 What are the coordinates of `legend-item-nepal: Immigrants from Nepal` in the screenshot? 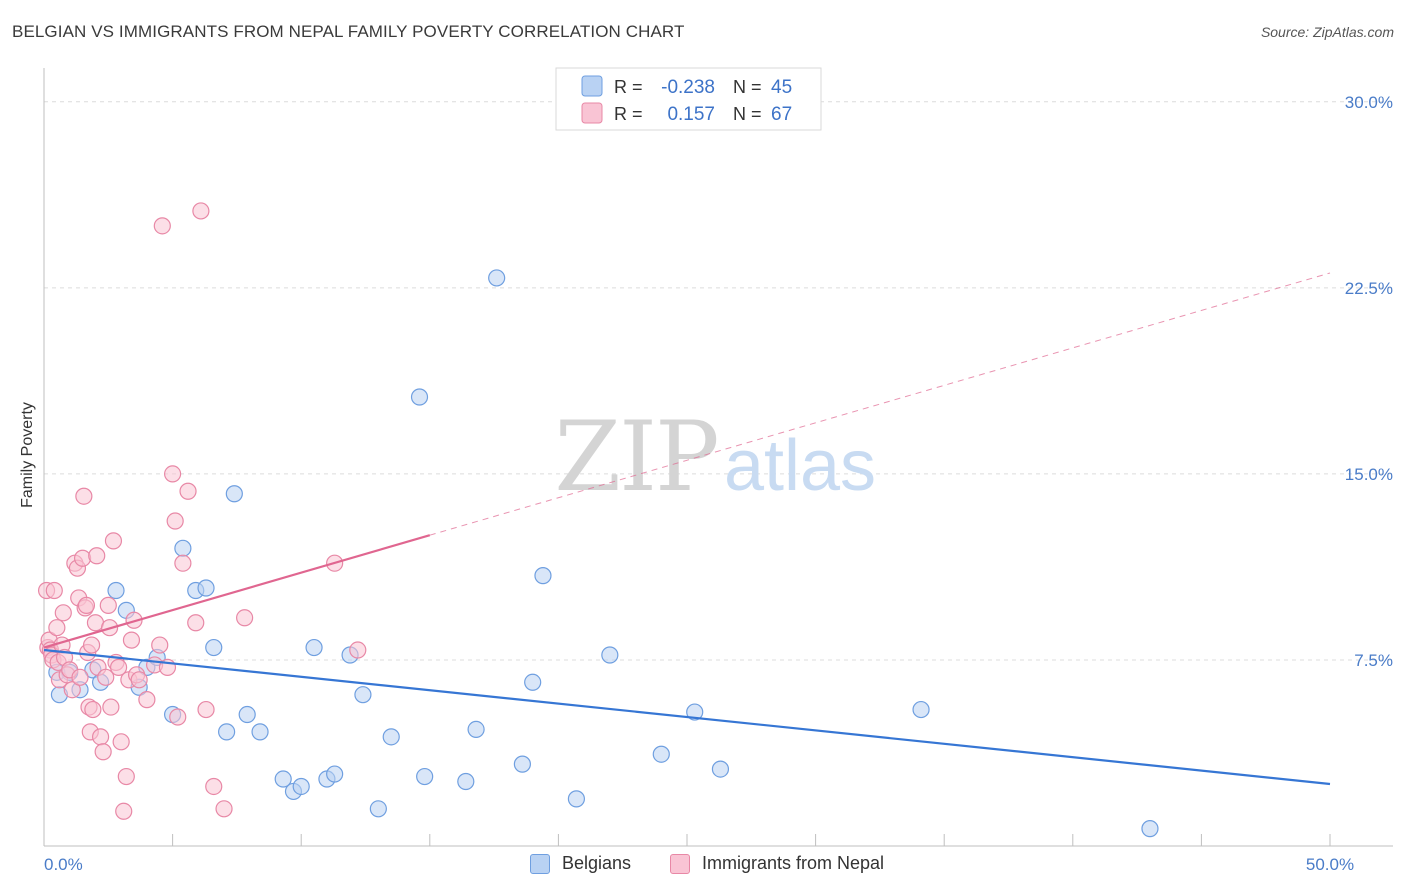 It's located at (777, 863).